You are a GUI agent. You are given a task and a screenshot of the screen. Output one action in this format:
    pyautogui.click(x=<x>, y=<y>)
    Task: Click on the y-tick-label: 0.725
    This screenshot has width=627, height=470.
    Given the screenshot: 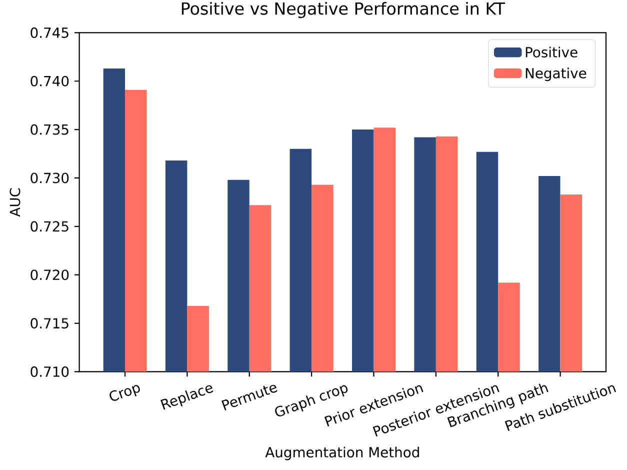 What is the action you would take?
    pyautogui.click(x=49, y=226)
    